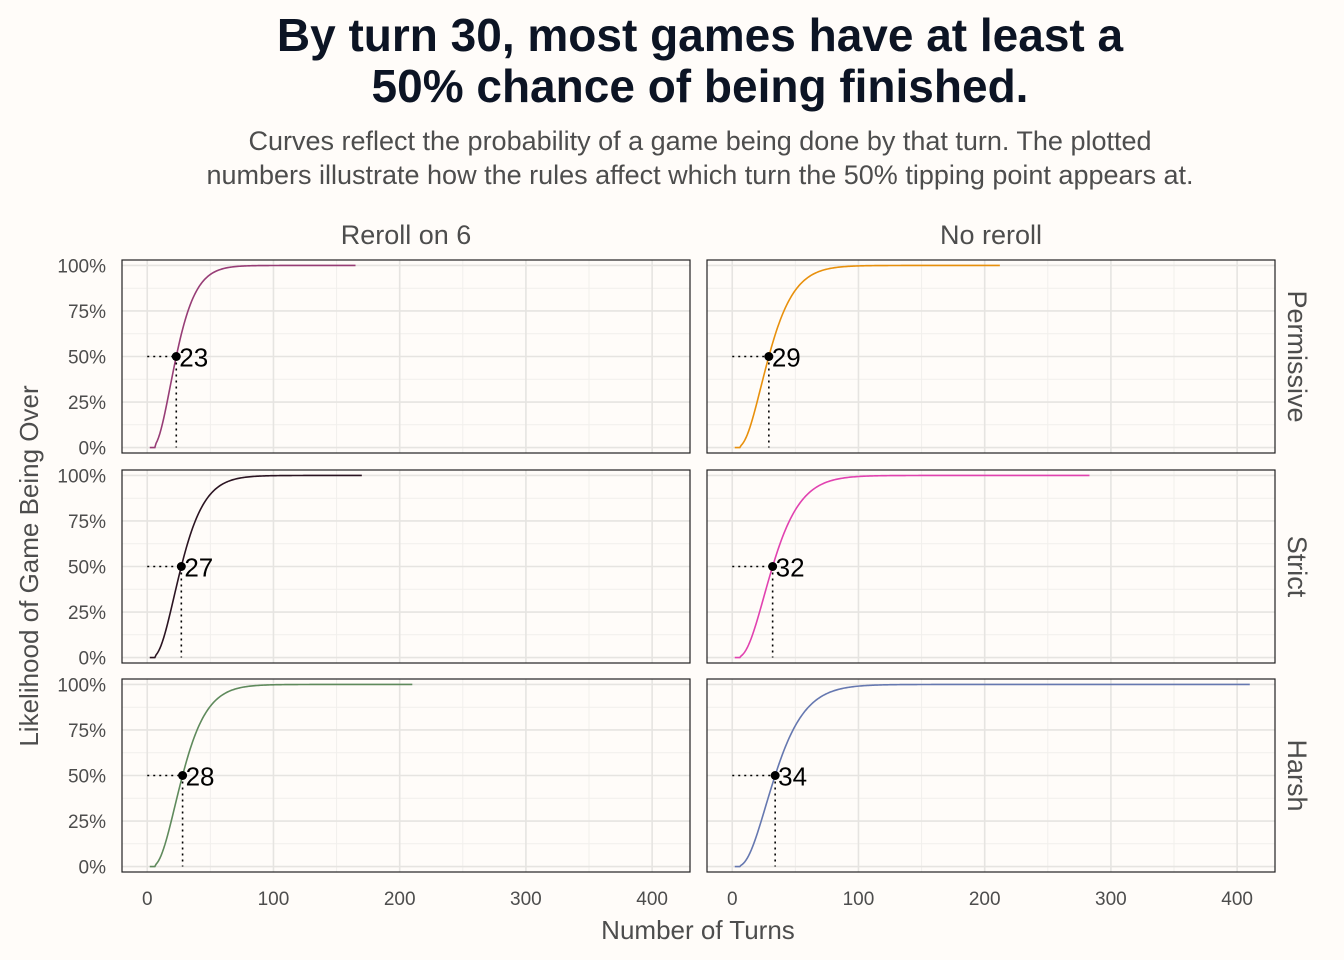 Image resolution: width=1344 pixels, height=960 pixels. I want to click on median-label-no-reroll-harsh: 34, so click(792, 777).